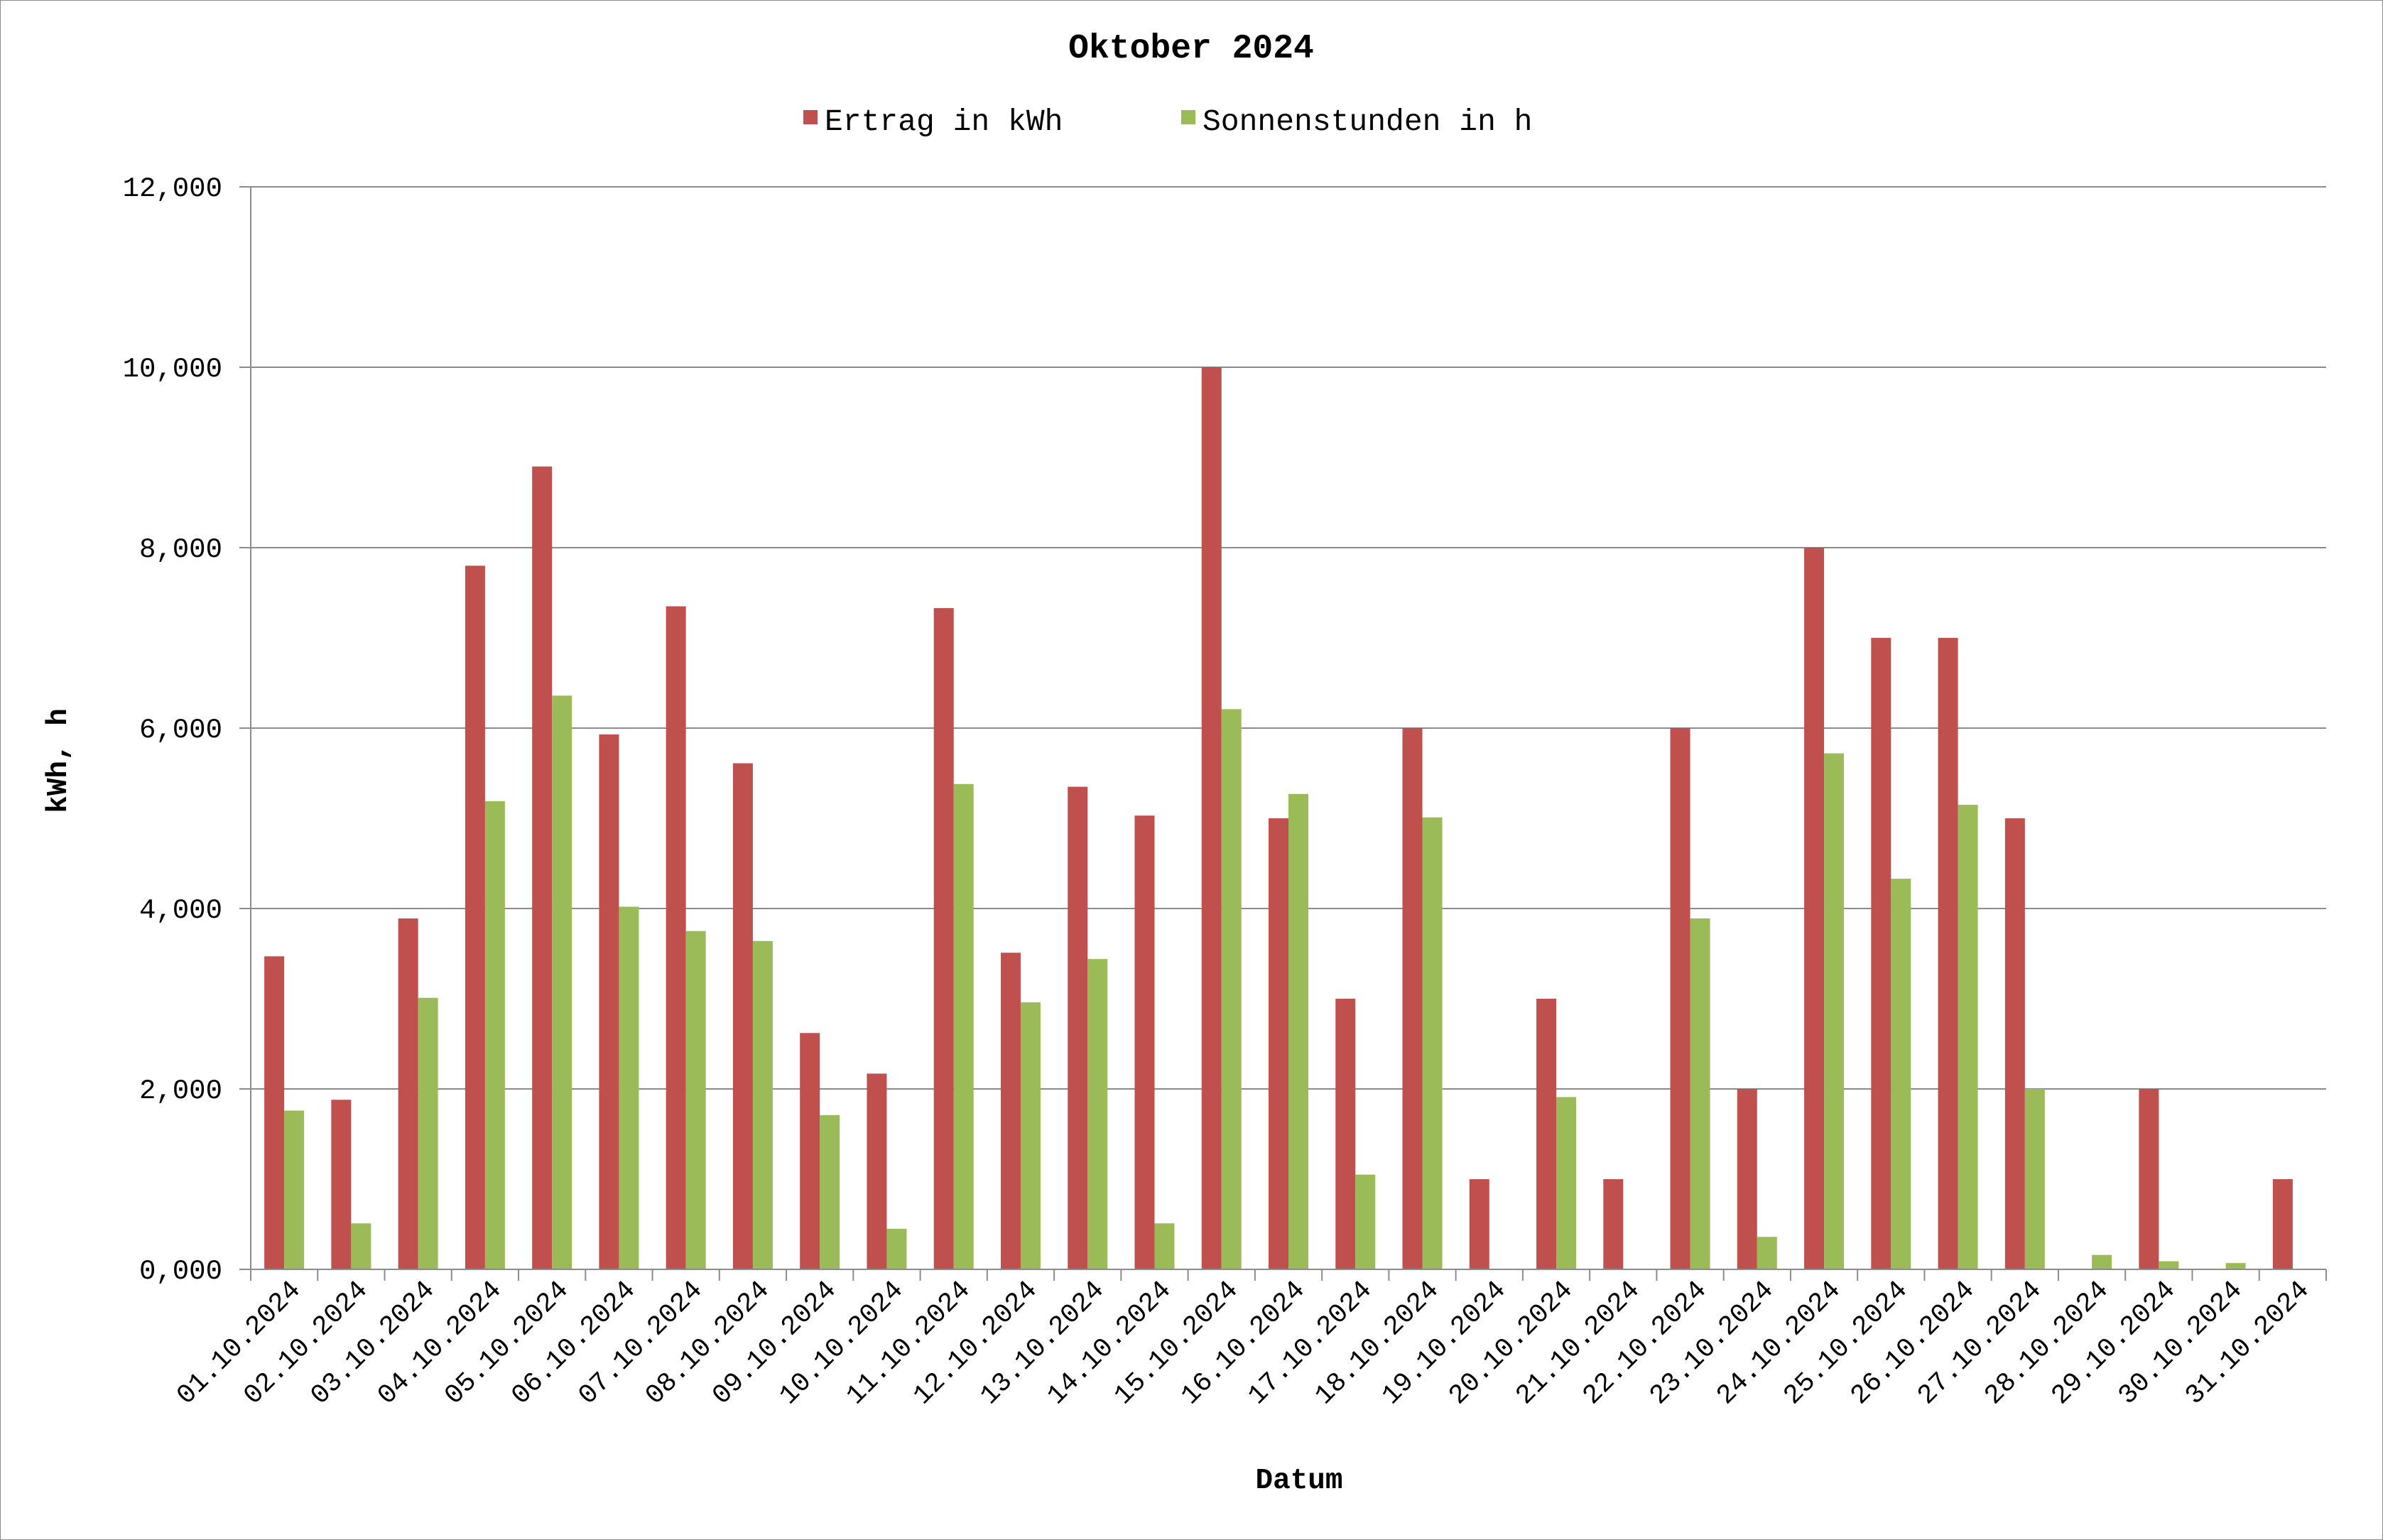 The height and width of the screenshot is (1540, 2383). Describe the element at coordinates (180, 730) in the screenshot. I see `y-tick-label: 6,000` at that location.